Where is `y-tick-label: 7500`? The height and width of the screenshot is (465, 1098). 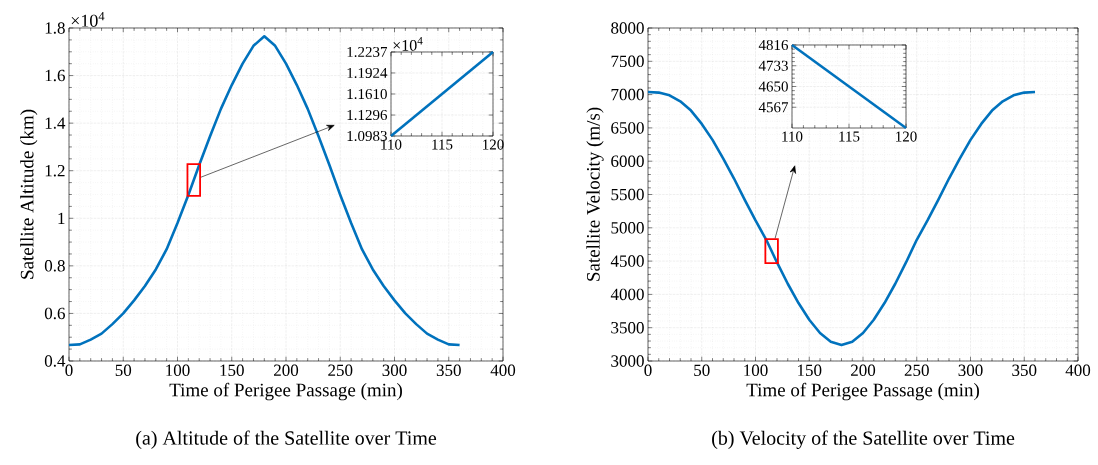
y-tick-label: 7500 is located at coordinates (627, 61).